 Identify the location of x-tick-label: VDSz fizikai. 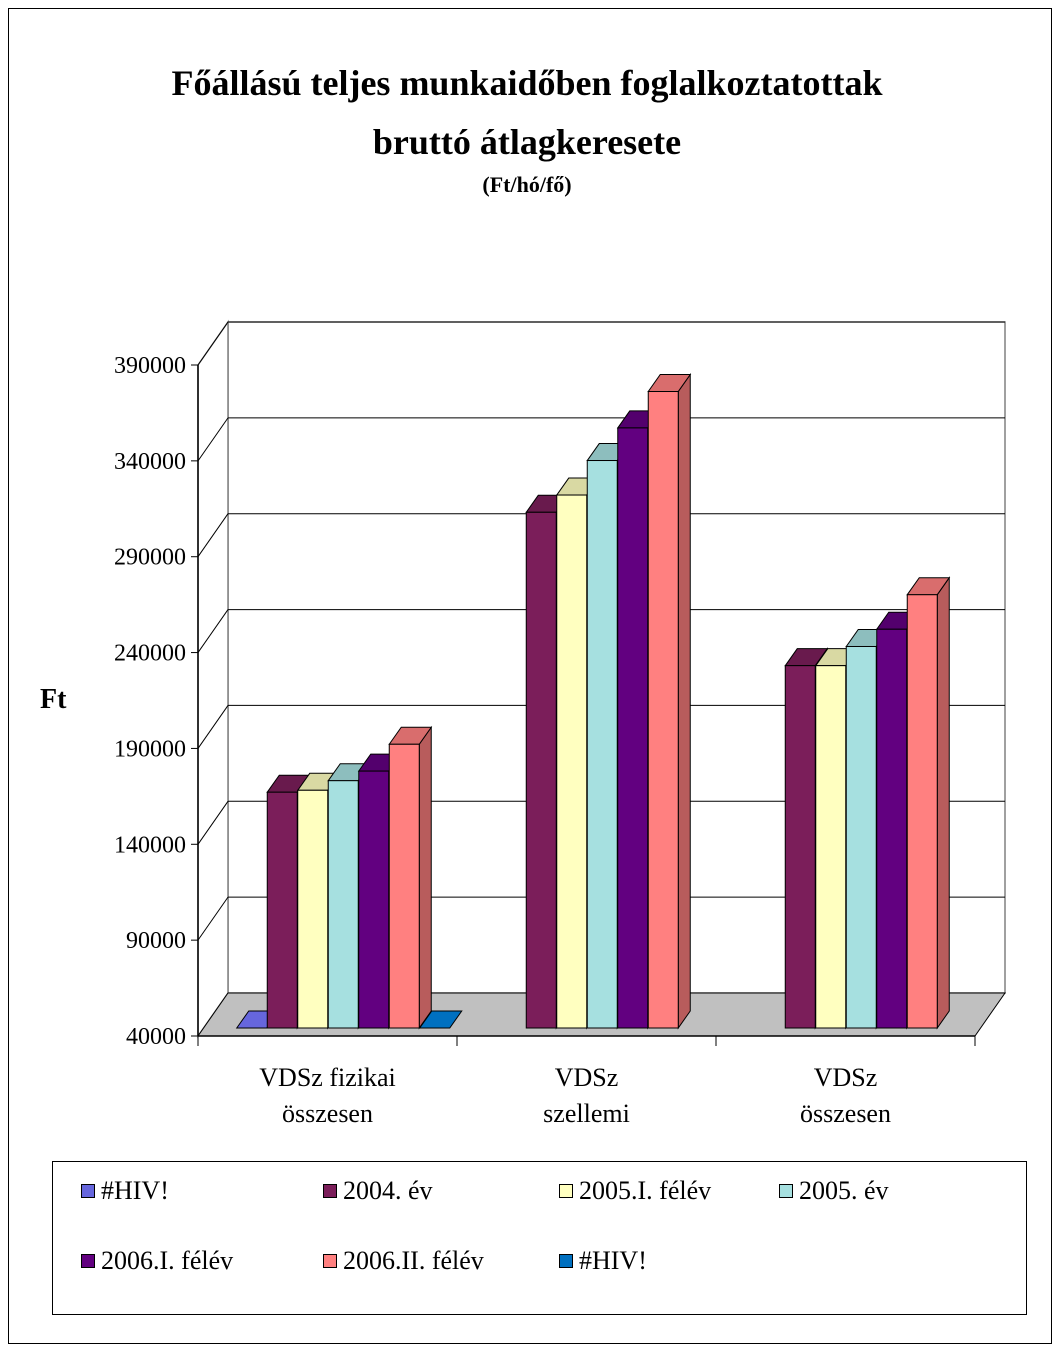
(327, 1077).